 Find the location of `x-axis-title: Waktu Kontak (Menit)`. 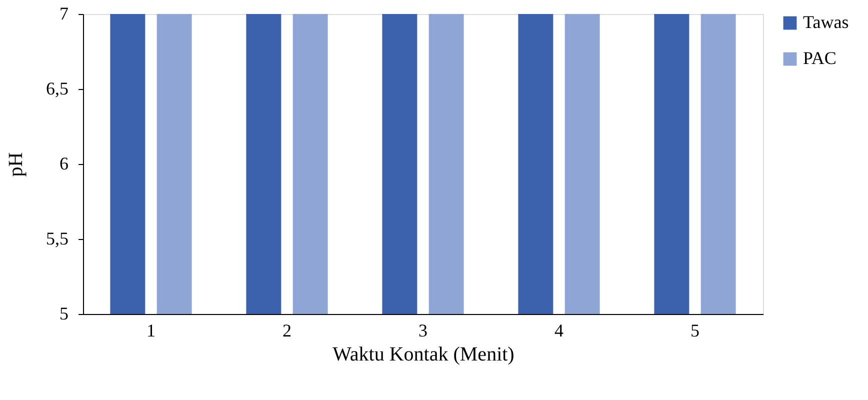

x-axis-title: Waktu Kontak (Menit) is located at coordinates (423, 355).